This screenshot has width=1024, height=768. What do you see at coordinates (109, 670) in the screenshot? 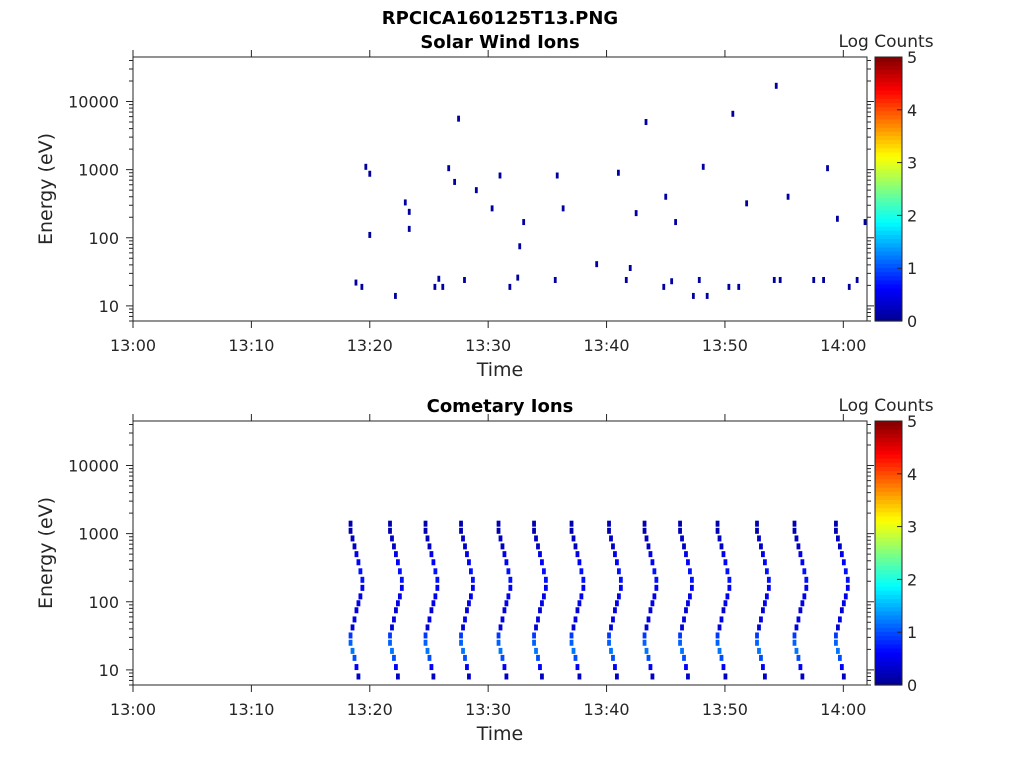
I see `y-tick-label: 10` at bounding box center [109, 670].